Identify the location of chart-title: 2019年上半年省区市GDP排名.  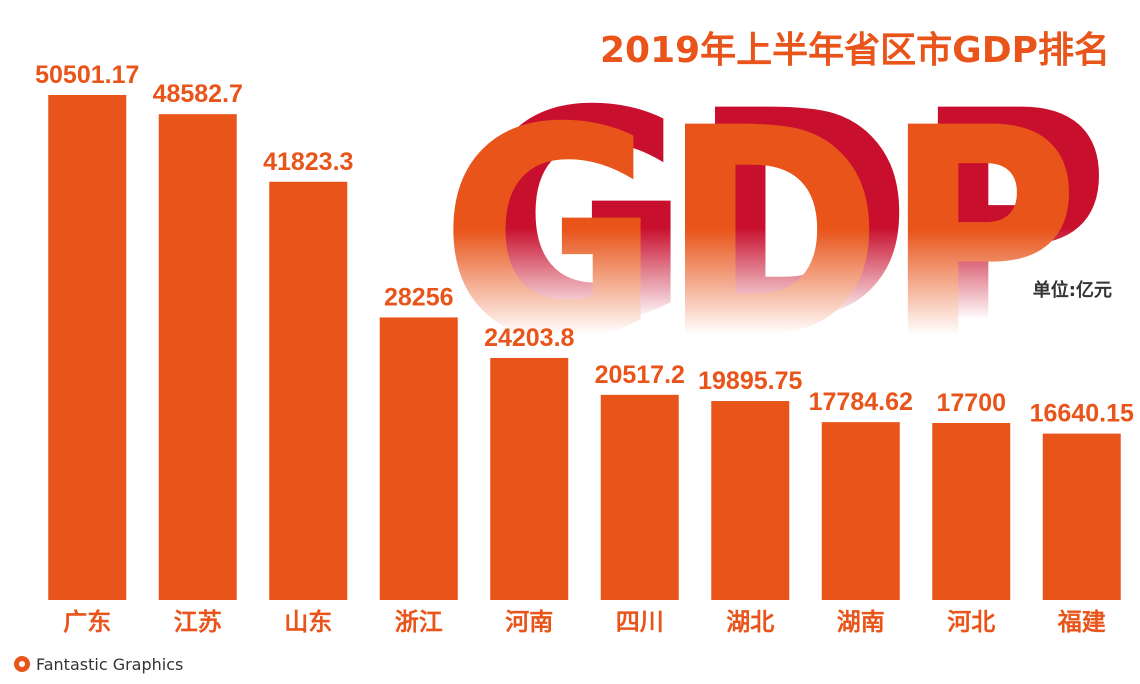
(855, 50).